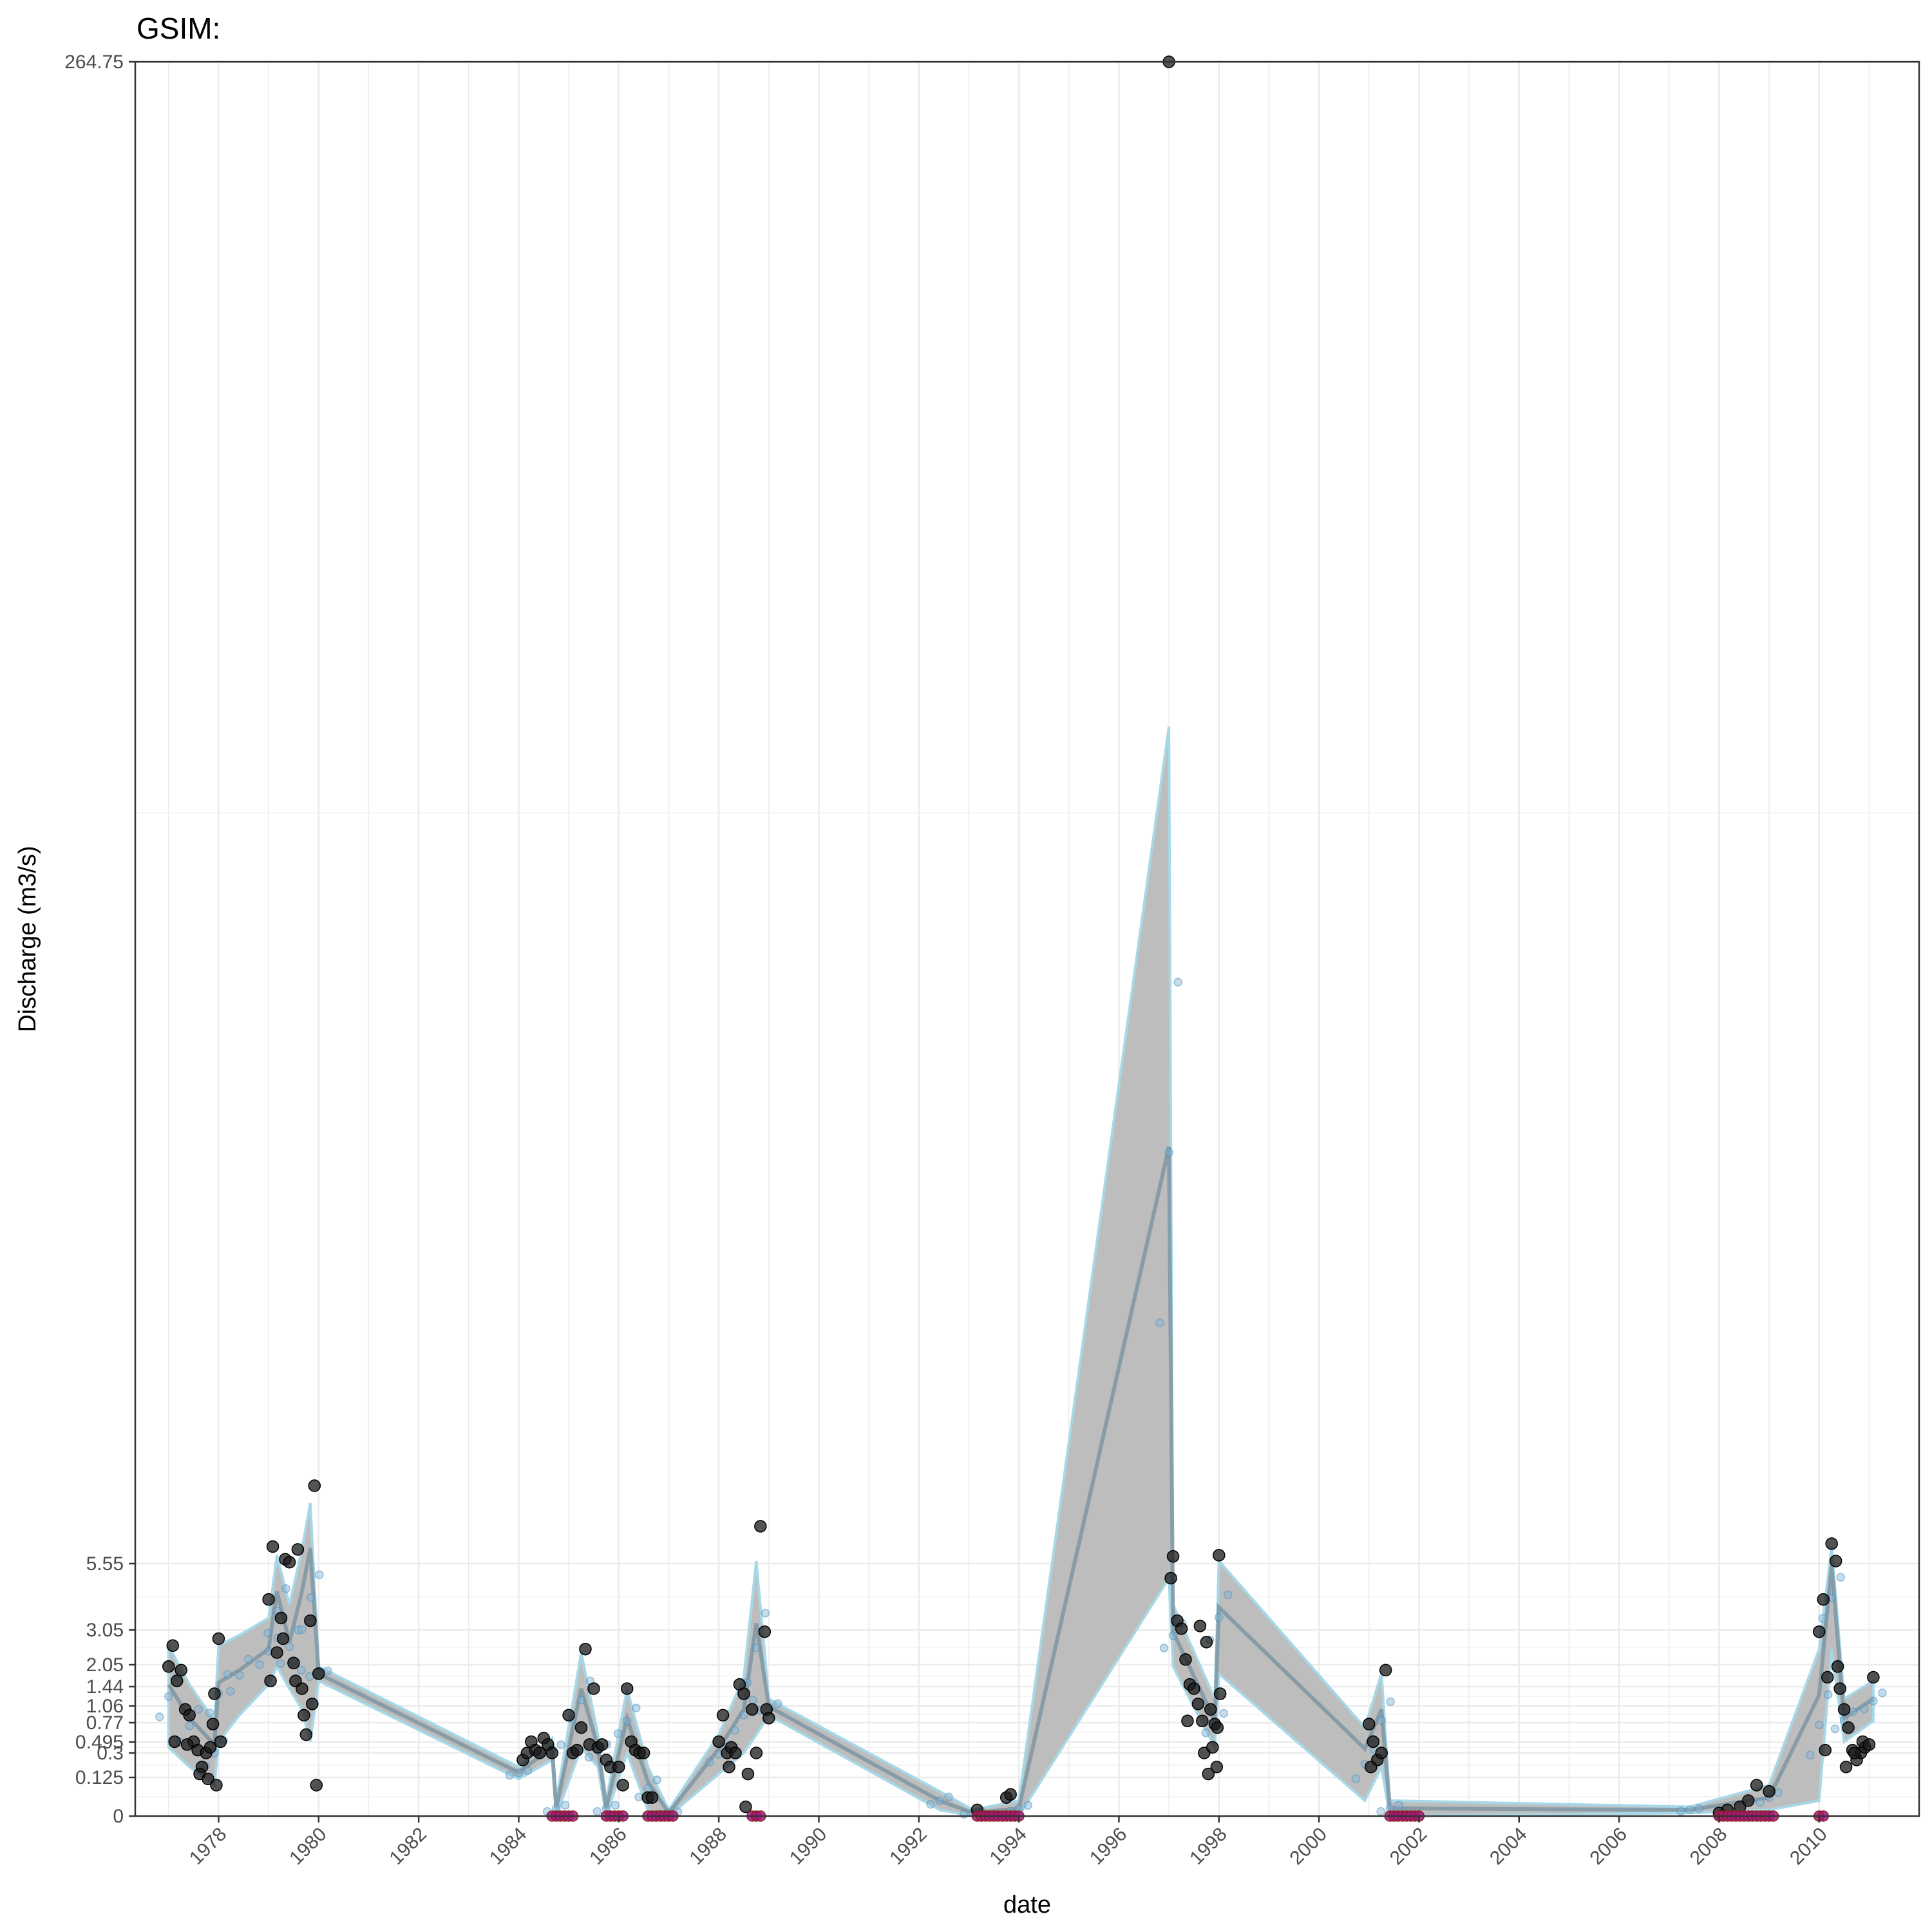 This screenshot has height=1932, width=1932. I want to click on y-tick-label: 3.05, so click(105, 1630).